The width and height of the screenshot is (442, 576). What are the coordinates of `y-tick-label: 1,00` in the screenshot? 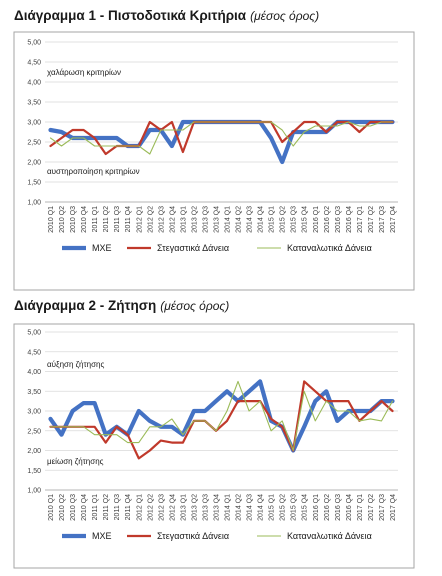 It's located at (34, 203).